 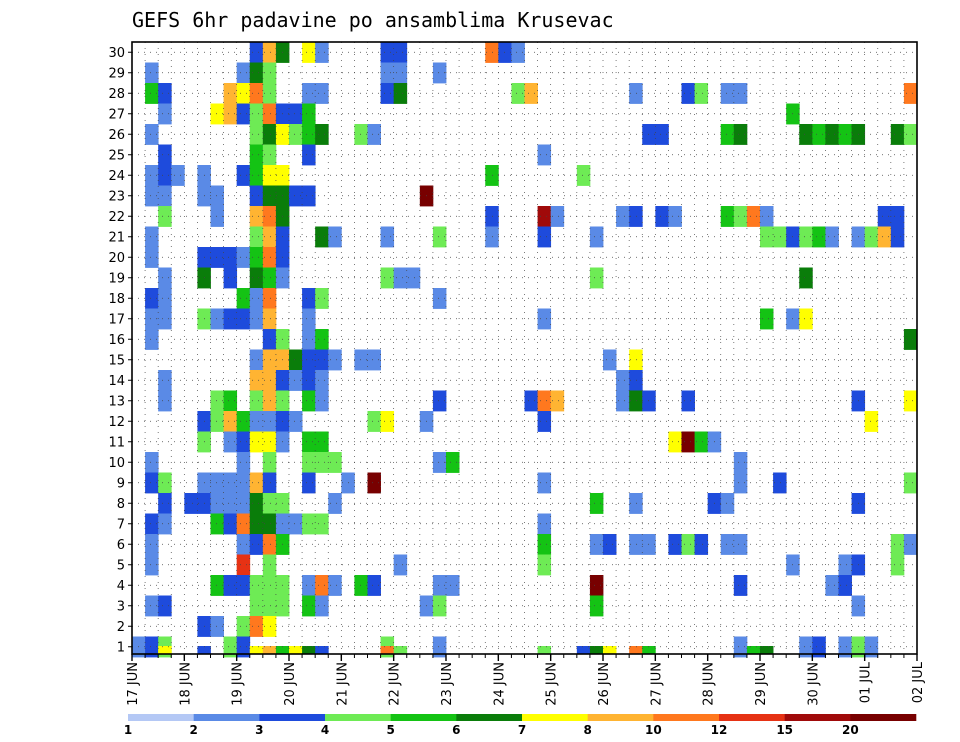 What do you see at coordinates (373, 20) in the screenshot?
I see `chart-title: GEFS 6hr padavine po ansamblima Krusevac` at bounding box center [373, 20].